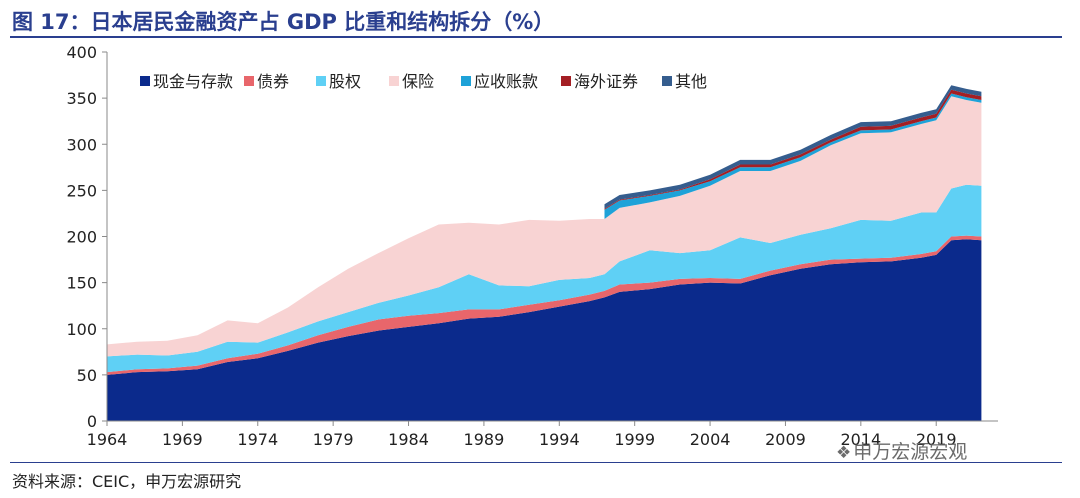  What do you see at coordinates (536, 37) in the screenshot?
I see `title-divider` at bounding box center [536, 37].